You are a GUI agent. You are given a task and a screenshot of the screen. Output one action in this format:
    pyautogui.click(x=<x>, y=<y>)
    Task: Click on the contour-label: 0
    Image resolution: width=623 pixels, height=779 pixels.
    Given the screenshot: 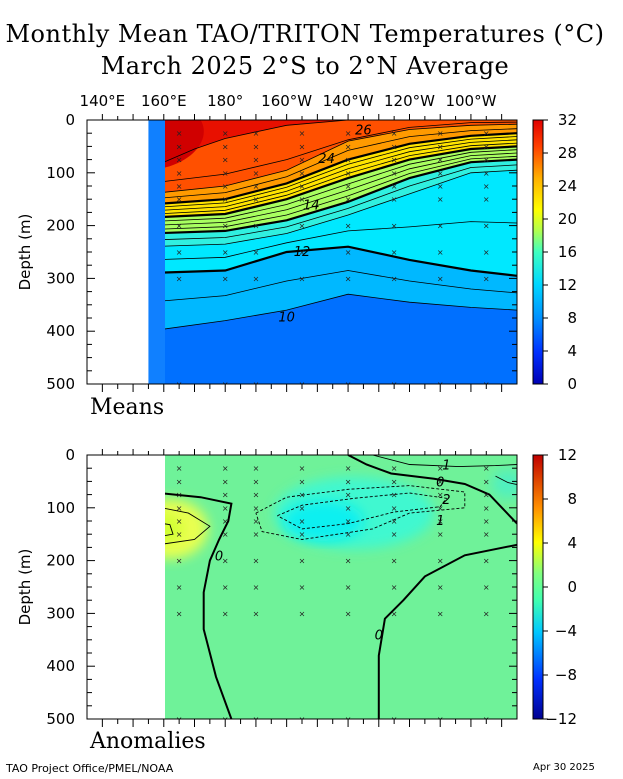 What is the action you would take?
    pyautogui.click(x=440, y=482)
    